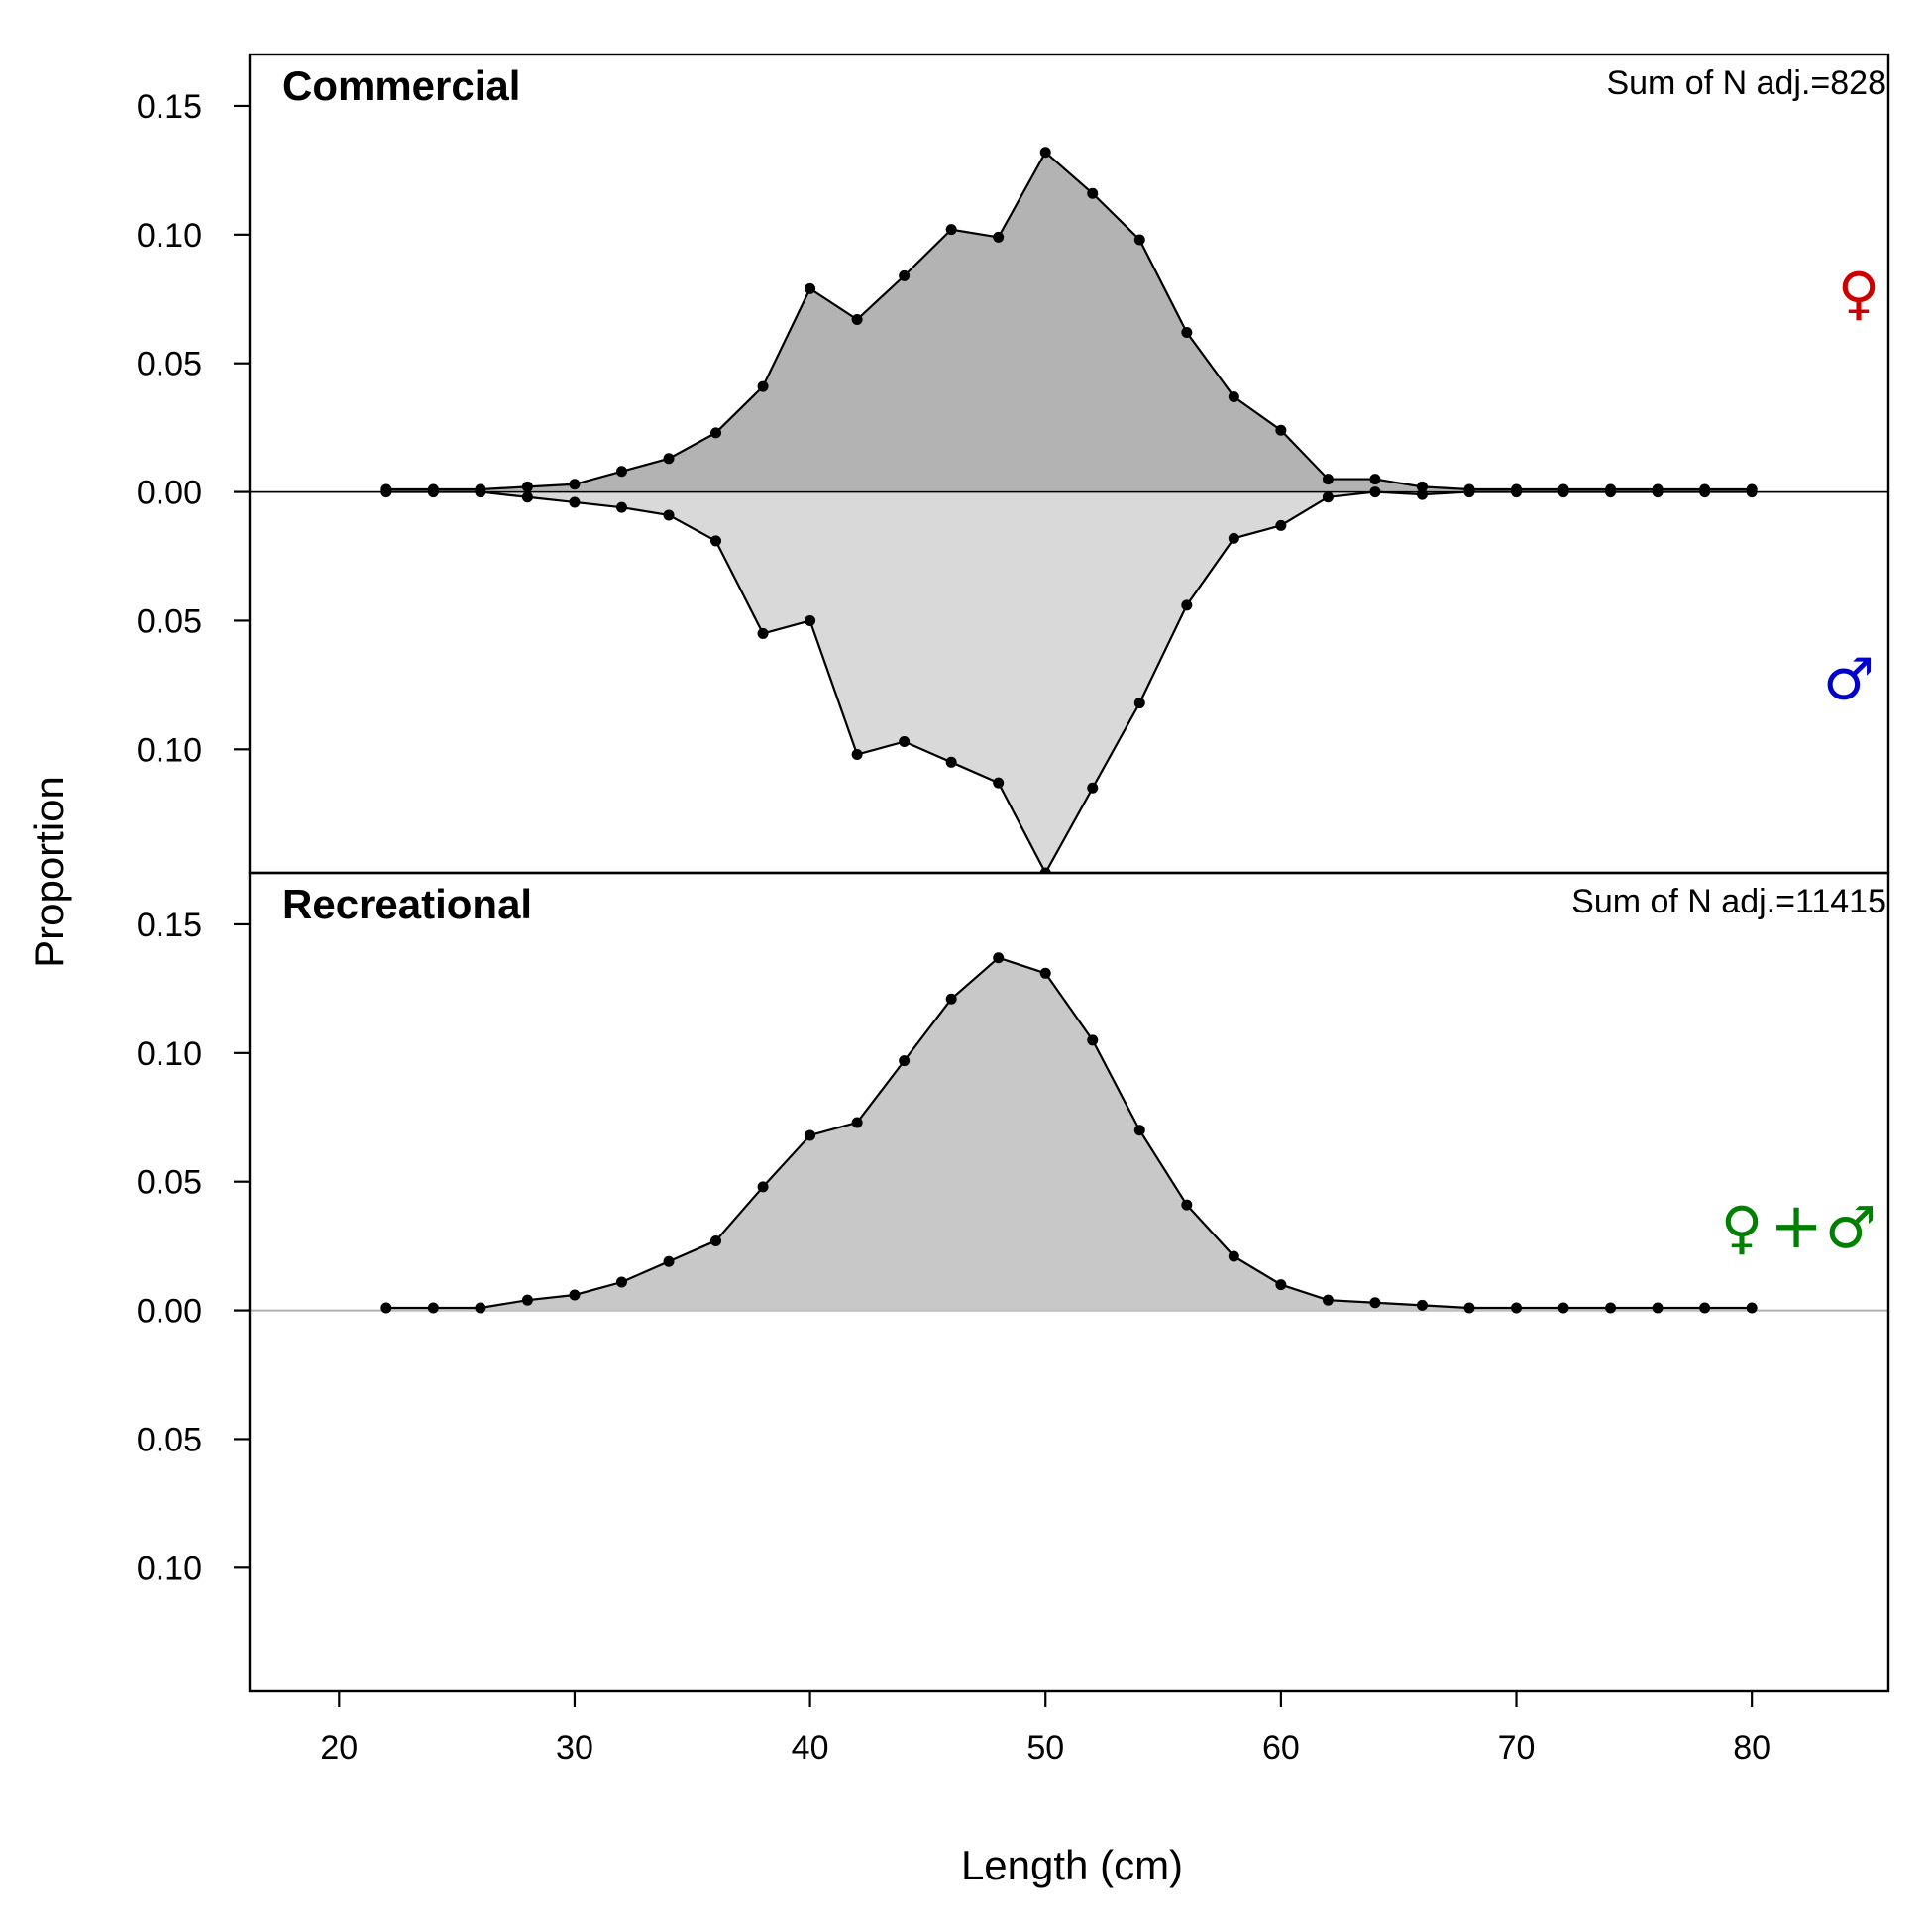 The image size is (1932, 1932). Describe the element at coordinates (574, 1748) in the screenshot. I see `x-tick-label: 30` at that location.